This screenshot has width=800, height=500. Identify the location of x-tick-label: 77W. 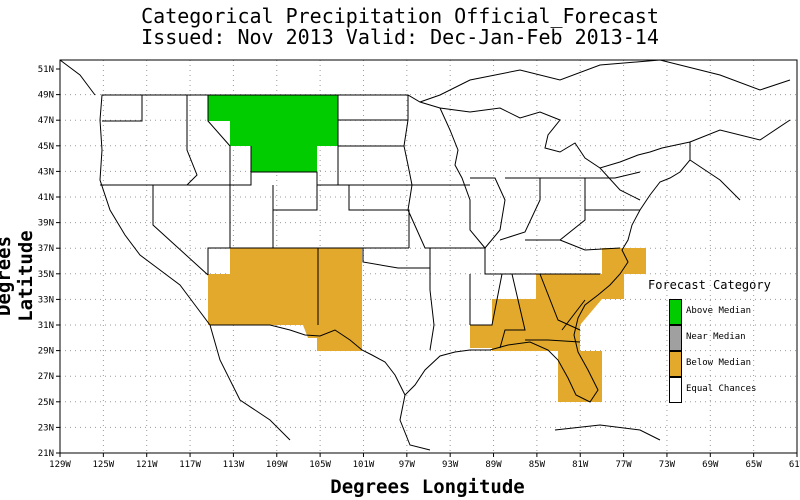
(623, 465).